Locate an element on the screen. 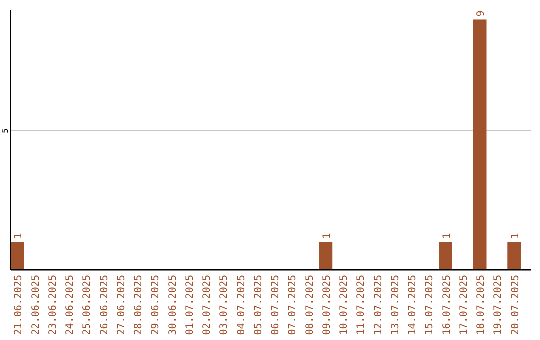  x-tick-label: 29.06.2025 is located at coordinates (156, 305).